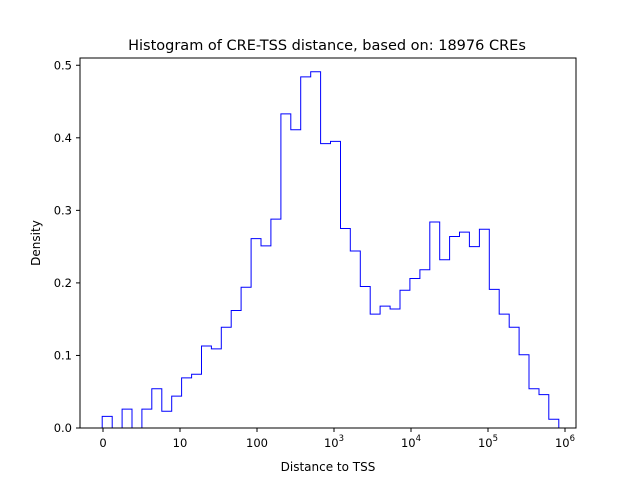 The height and width of the screenshot is (480, 640). Describe the element at coordinates (63, 210) in the screenshot. I see `y-tick-label: 0.3` at that location.